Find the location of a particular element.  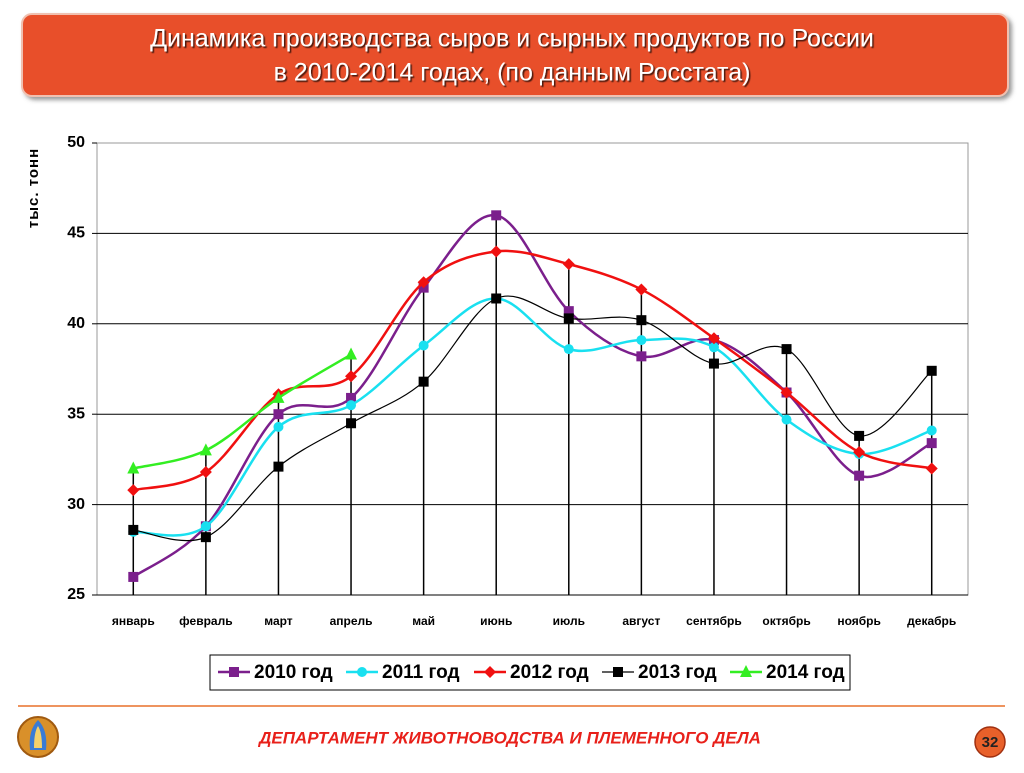

y-tick-label: 35 is located at coordinates (76, 413).